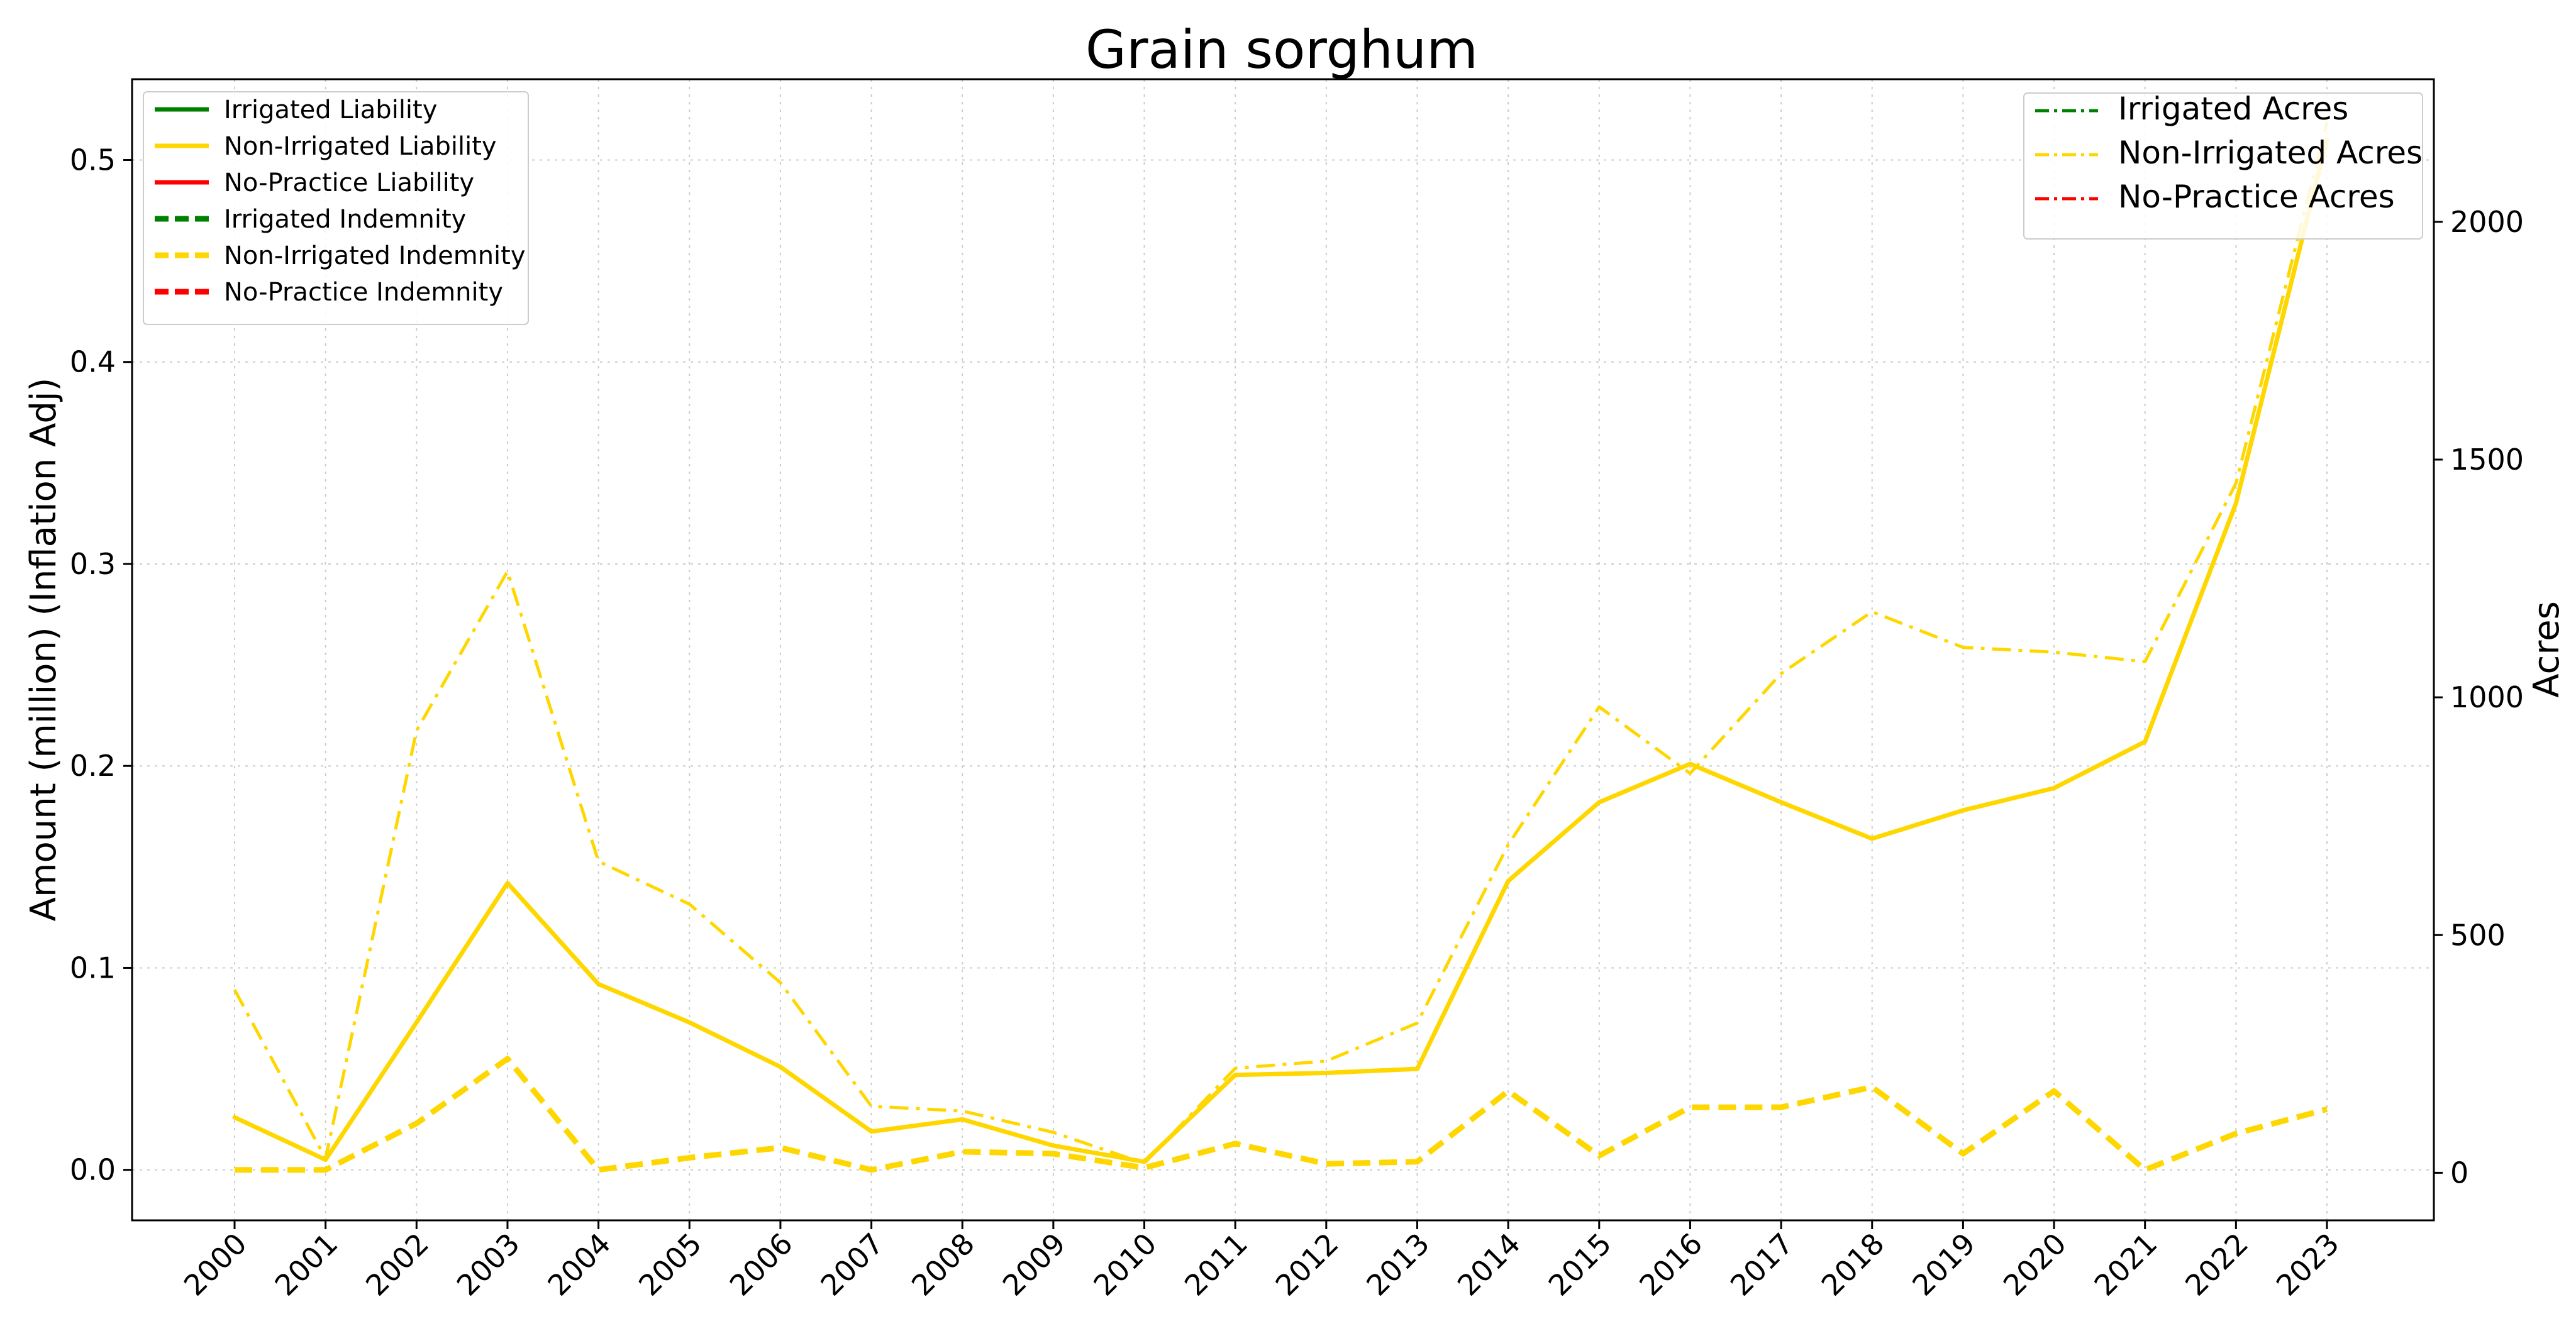  What do you see at coordinates (2256, 197) in the screenshot?
I see `legend-entry-label: No-Practice Acres` at bounding box center [2256, 197].